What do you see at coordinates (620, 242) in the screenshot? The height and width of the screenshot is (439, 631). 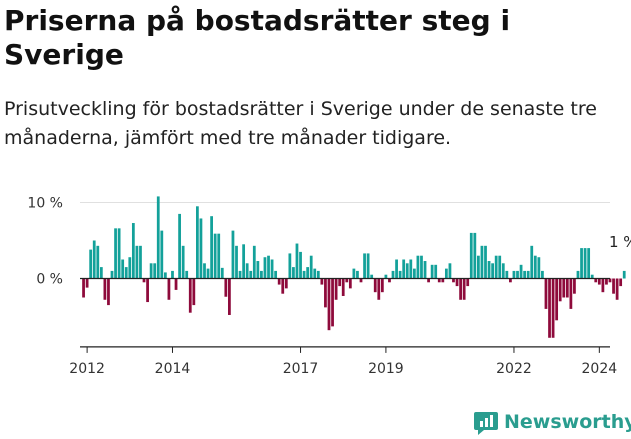 I see `last-value-label: 1 %` at bounding box center [620, 242].